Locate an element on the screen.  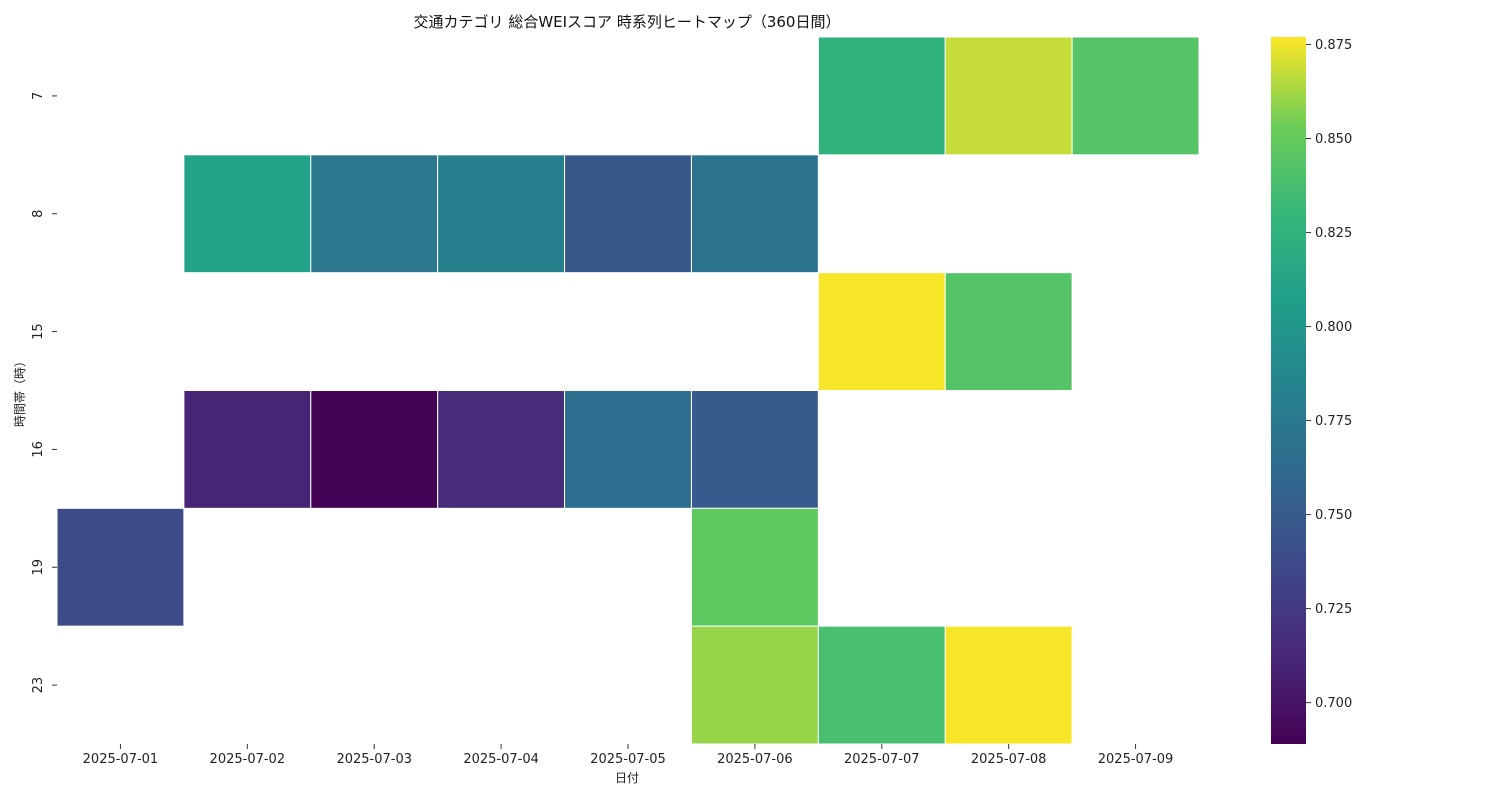
y-tick-label: 8 is located at coordinates (38, 214).